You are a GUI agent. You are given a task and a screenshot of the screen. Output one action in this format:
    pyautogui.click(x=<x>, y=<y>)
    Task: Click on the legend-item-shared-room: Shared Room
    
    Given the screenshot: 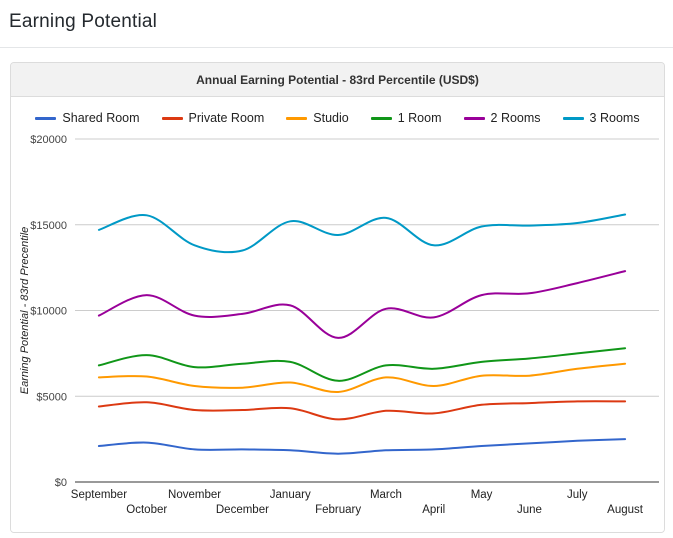 What is the action you would take?
    pyautogui.click(x=87, y=118)
    